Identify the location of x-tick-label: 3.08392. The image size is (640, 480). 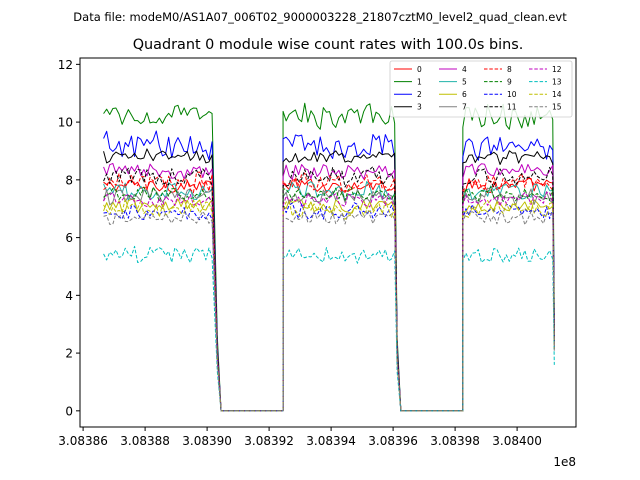
(269, 441).